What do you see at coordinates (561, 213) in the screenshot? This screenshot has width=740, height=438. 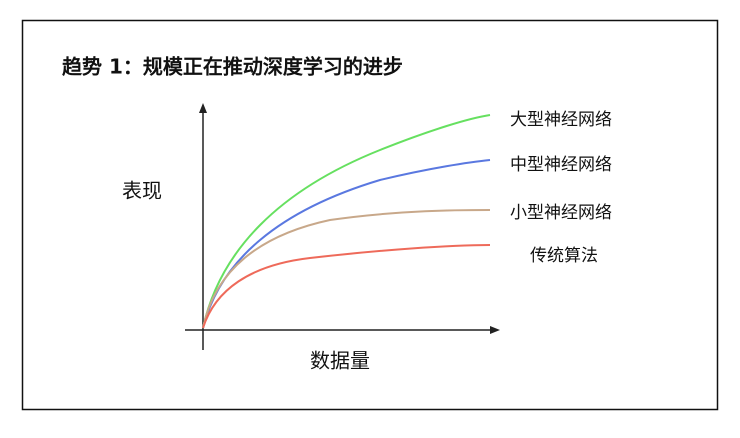 I see `curve-label: 小型神经网络` at bounding box center [561, 213].